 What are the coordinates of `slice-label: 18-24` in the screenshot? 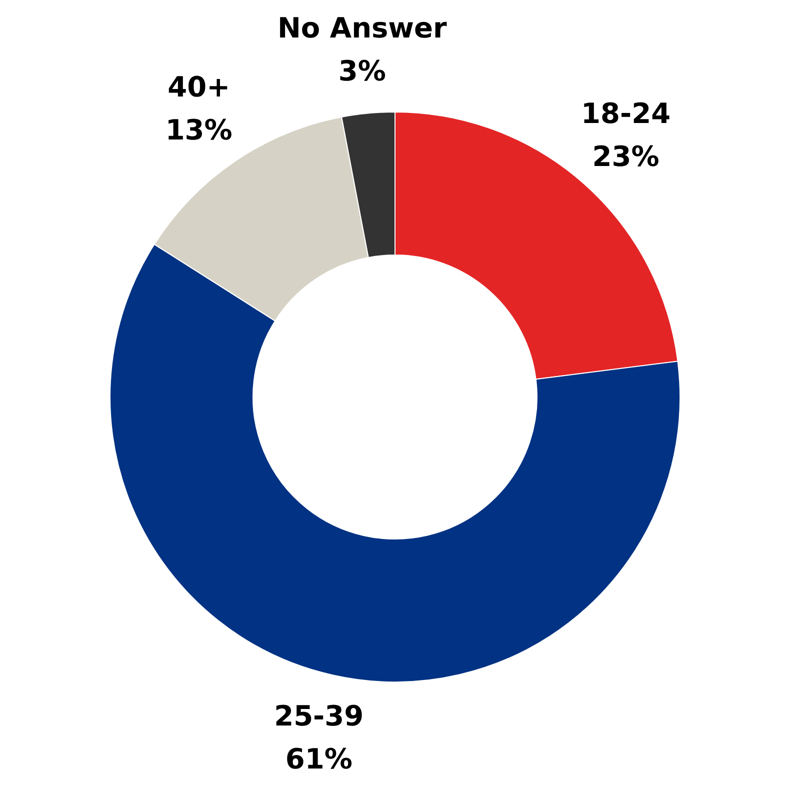 It's located at (626, 113).